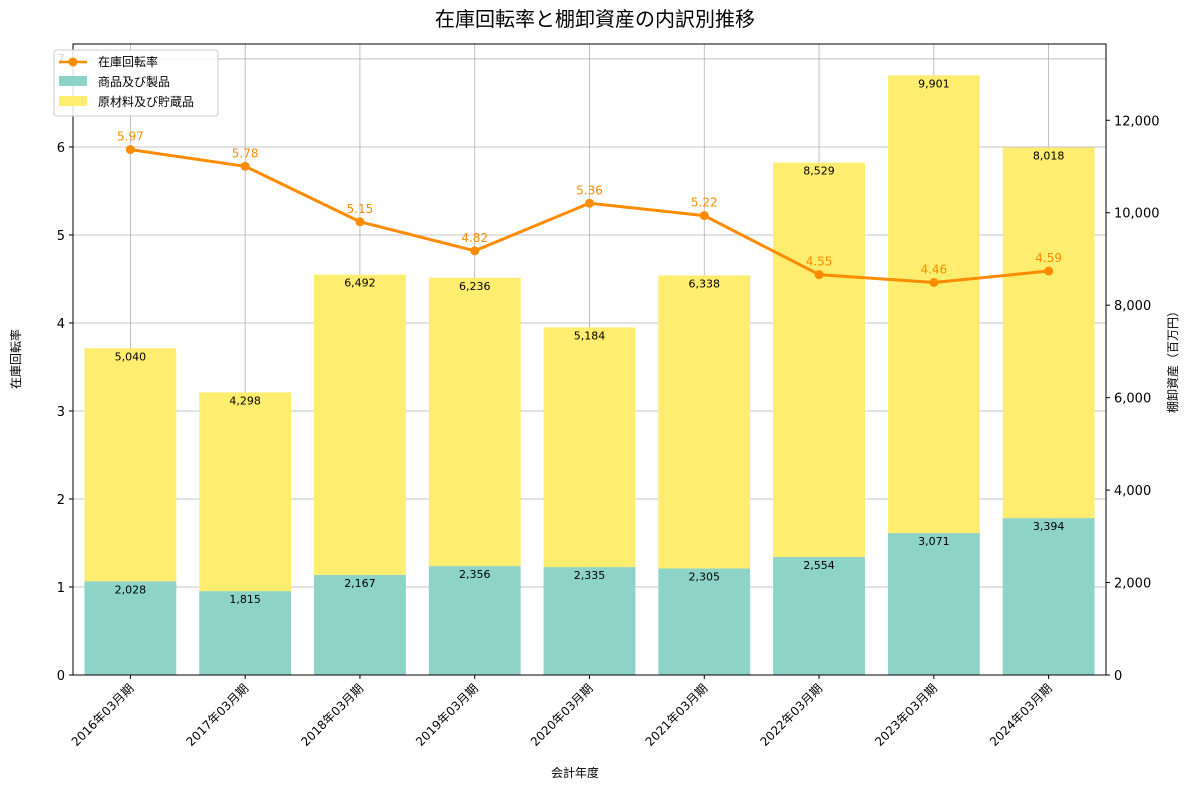 The image size is (1190, 789). I want to click on y-right-tick-label: 6,000, so click(1132, 399).